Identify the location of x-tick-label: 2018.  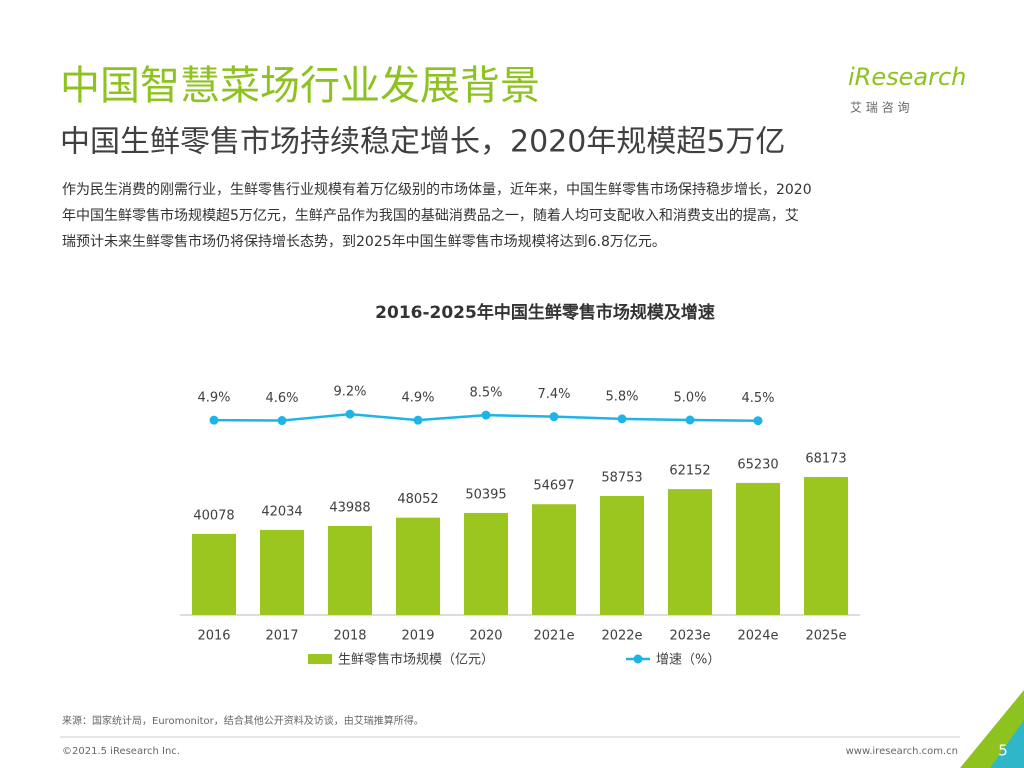
(349, 636).